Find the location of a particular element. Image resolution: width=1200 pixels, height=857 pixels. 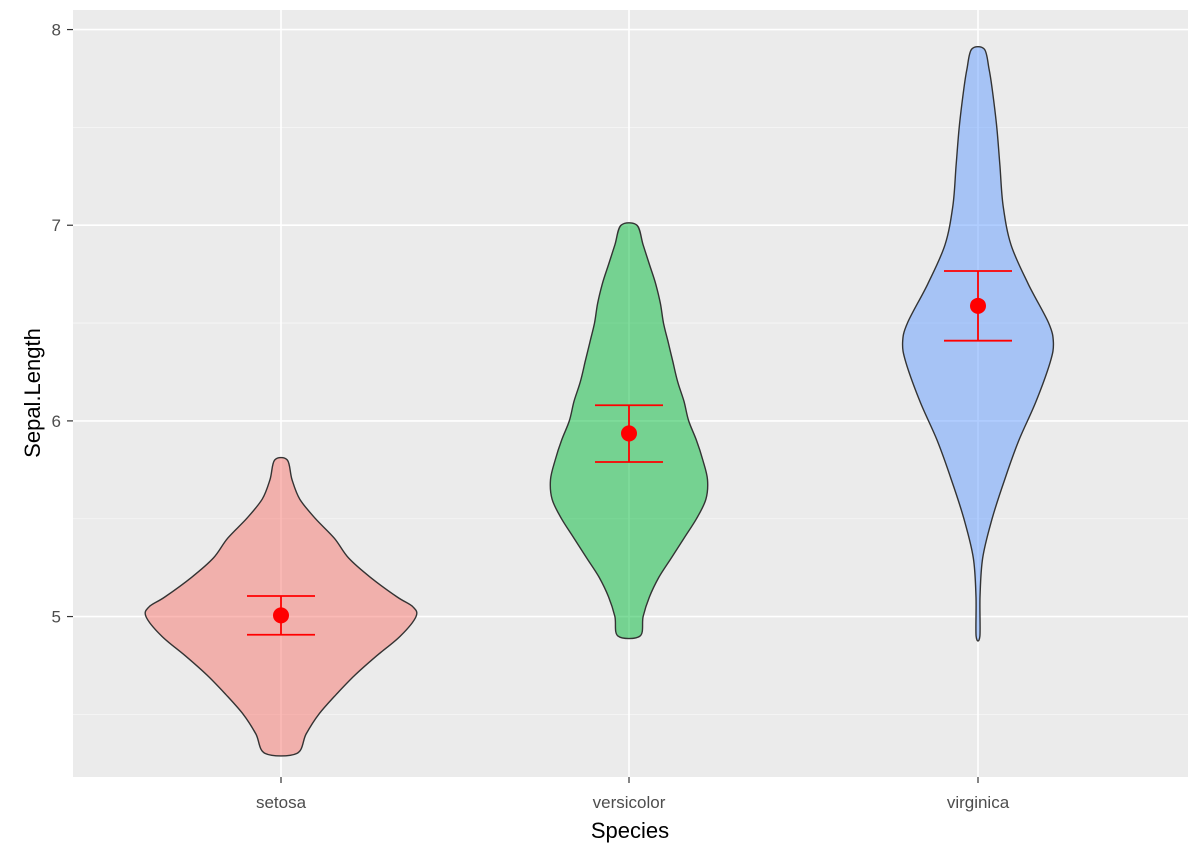

errorbar-setosa is located at coordinates (281, 615).